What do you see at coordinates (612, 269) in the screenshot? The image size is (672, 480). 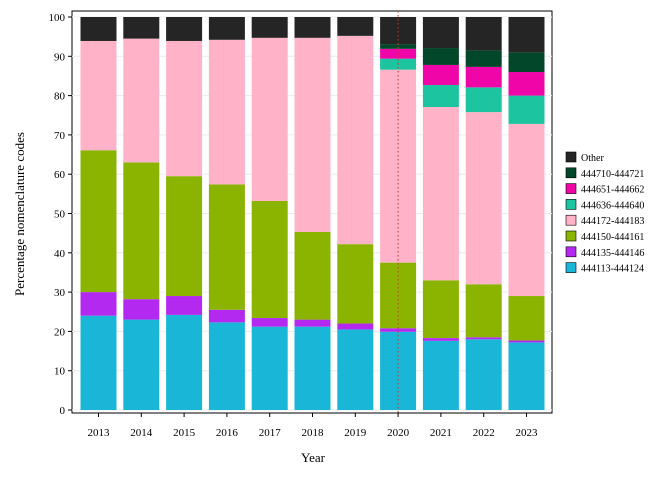 I see `legend-label-444113-444124: 444113-444124` at bounding box center [612, 269].